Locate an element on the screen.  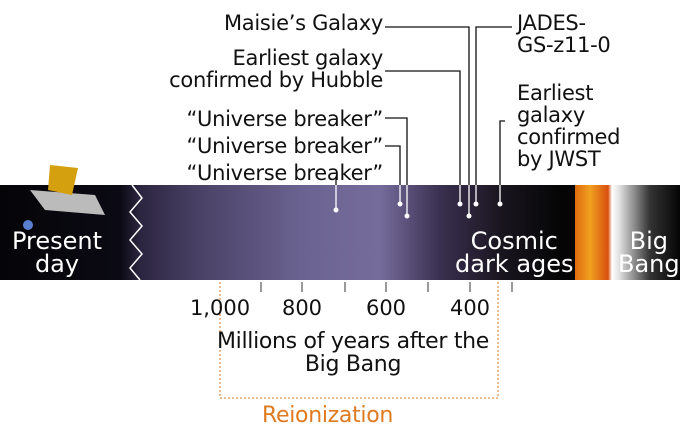
label-line: Bang is located at coordinates (649, 264).